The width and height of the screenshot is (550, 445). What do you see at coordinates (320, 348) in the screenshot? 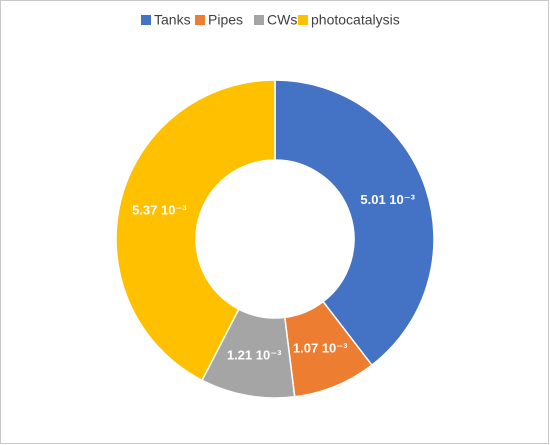
I see `data-label: 1.07 10⁻³` at bounding box center [320, 348].